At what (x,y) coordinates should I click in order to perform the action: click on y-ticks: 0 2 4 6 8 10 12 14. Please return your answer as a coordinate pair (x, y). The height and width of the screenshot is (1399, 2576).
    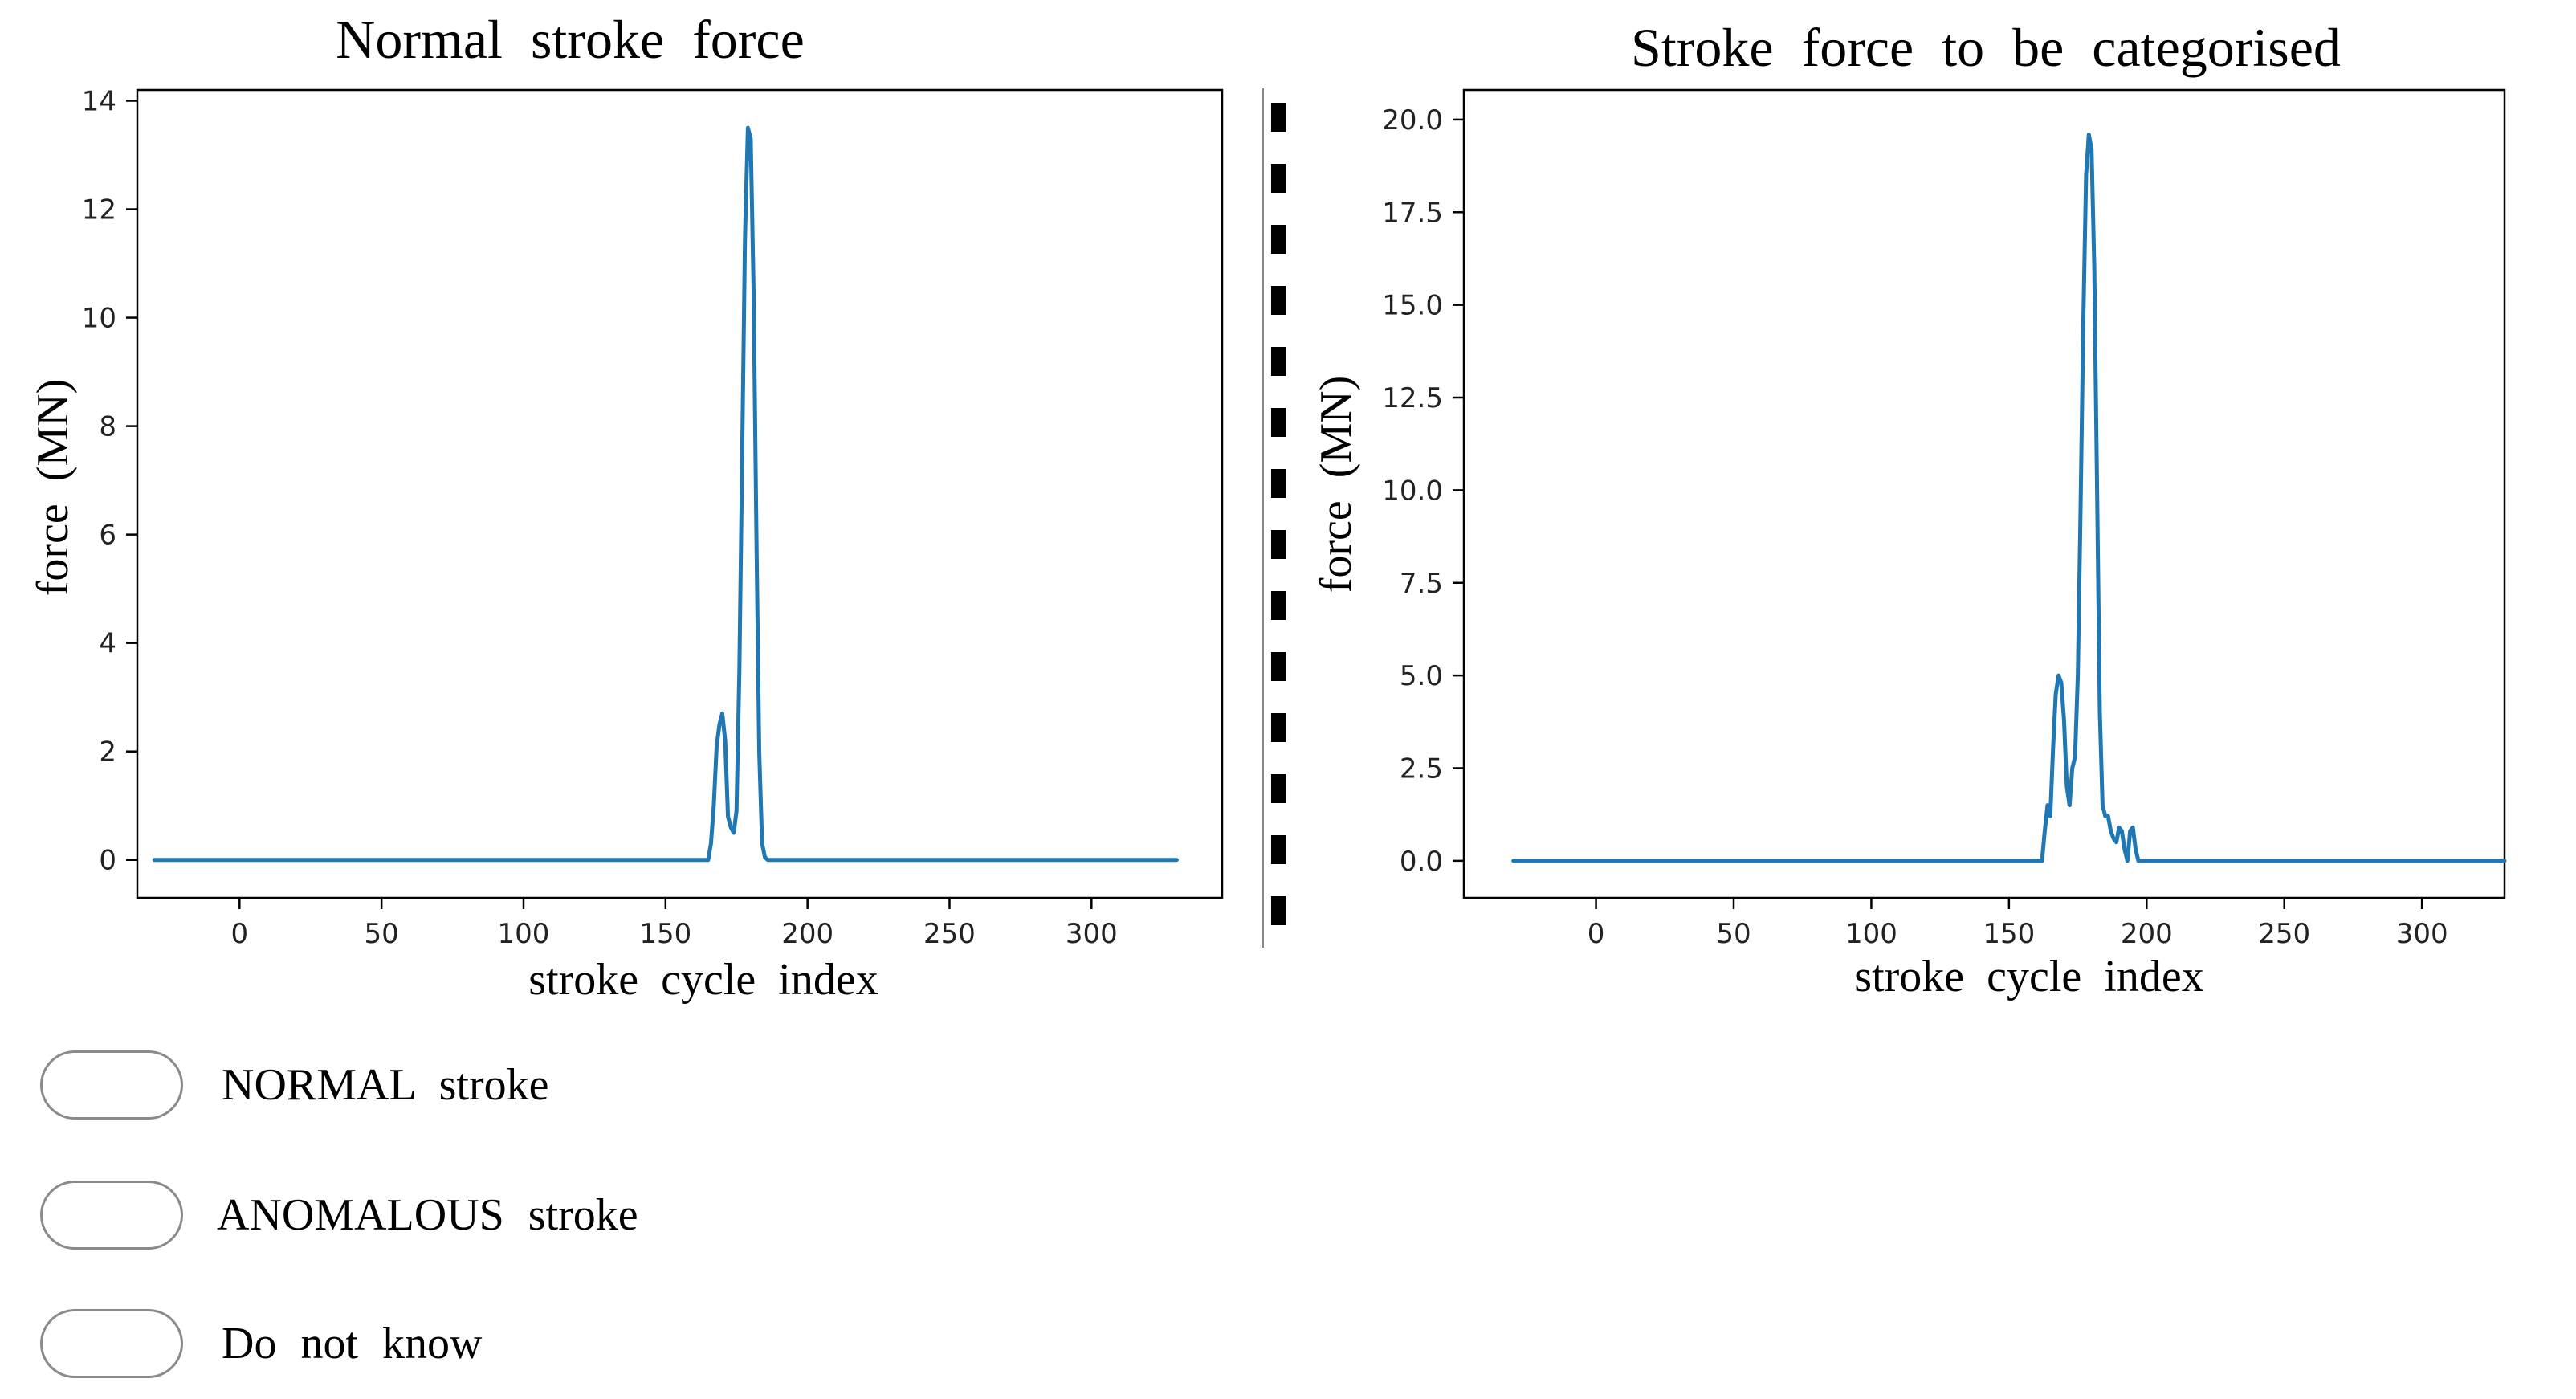
    Looking at the image, I should click on (109, 481).